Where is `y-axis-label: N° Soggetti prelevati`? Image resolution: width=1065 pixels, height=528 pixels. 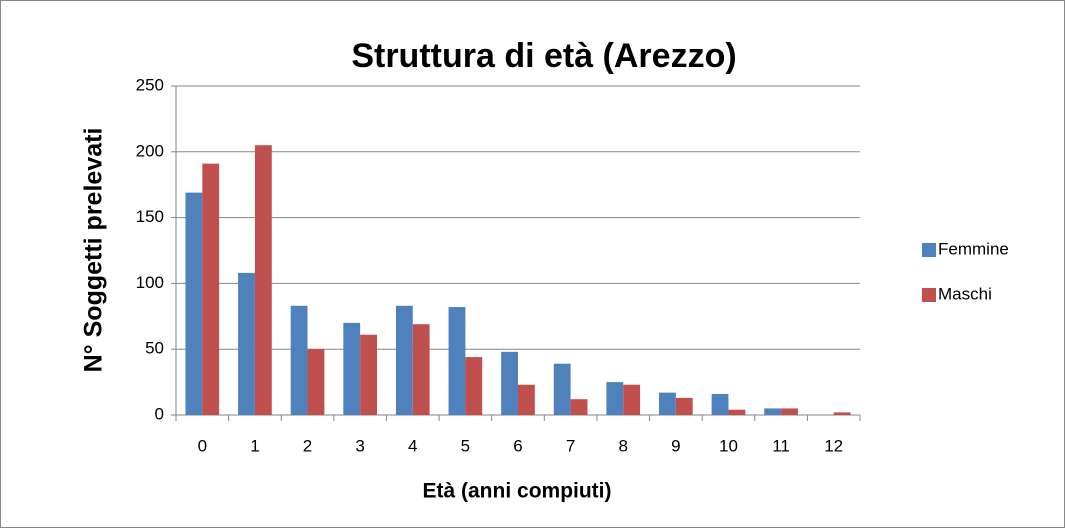 y-axis-label: N° Soggetti prelevati is located at coordinates (94, 250).